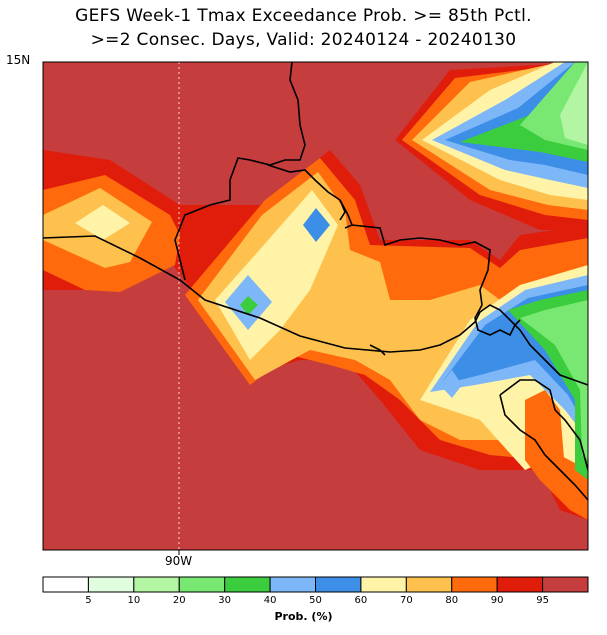 The image size is (607, 635). Describe the element at coordinates (303, 616) in the screenshot. I see `legend-title: Prob. (%)` at that location.